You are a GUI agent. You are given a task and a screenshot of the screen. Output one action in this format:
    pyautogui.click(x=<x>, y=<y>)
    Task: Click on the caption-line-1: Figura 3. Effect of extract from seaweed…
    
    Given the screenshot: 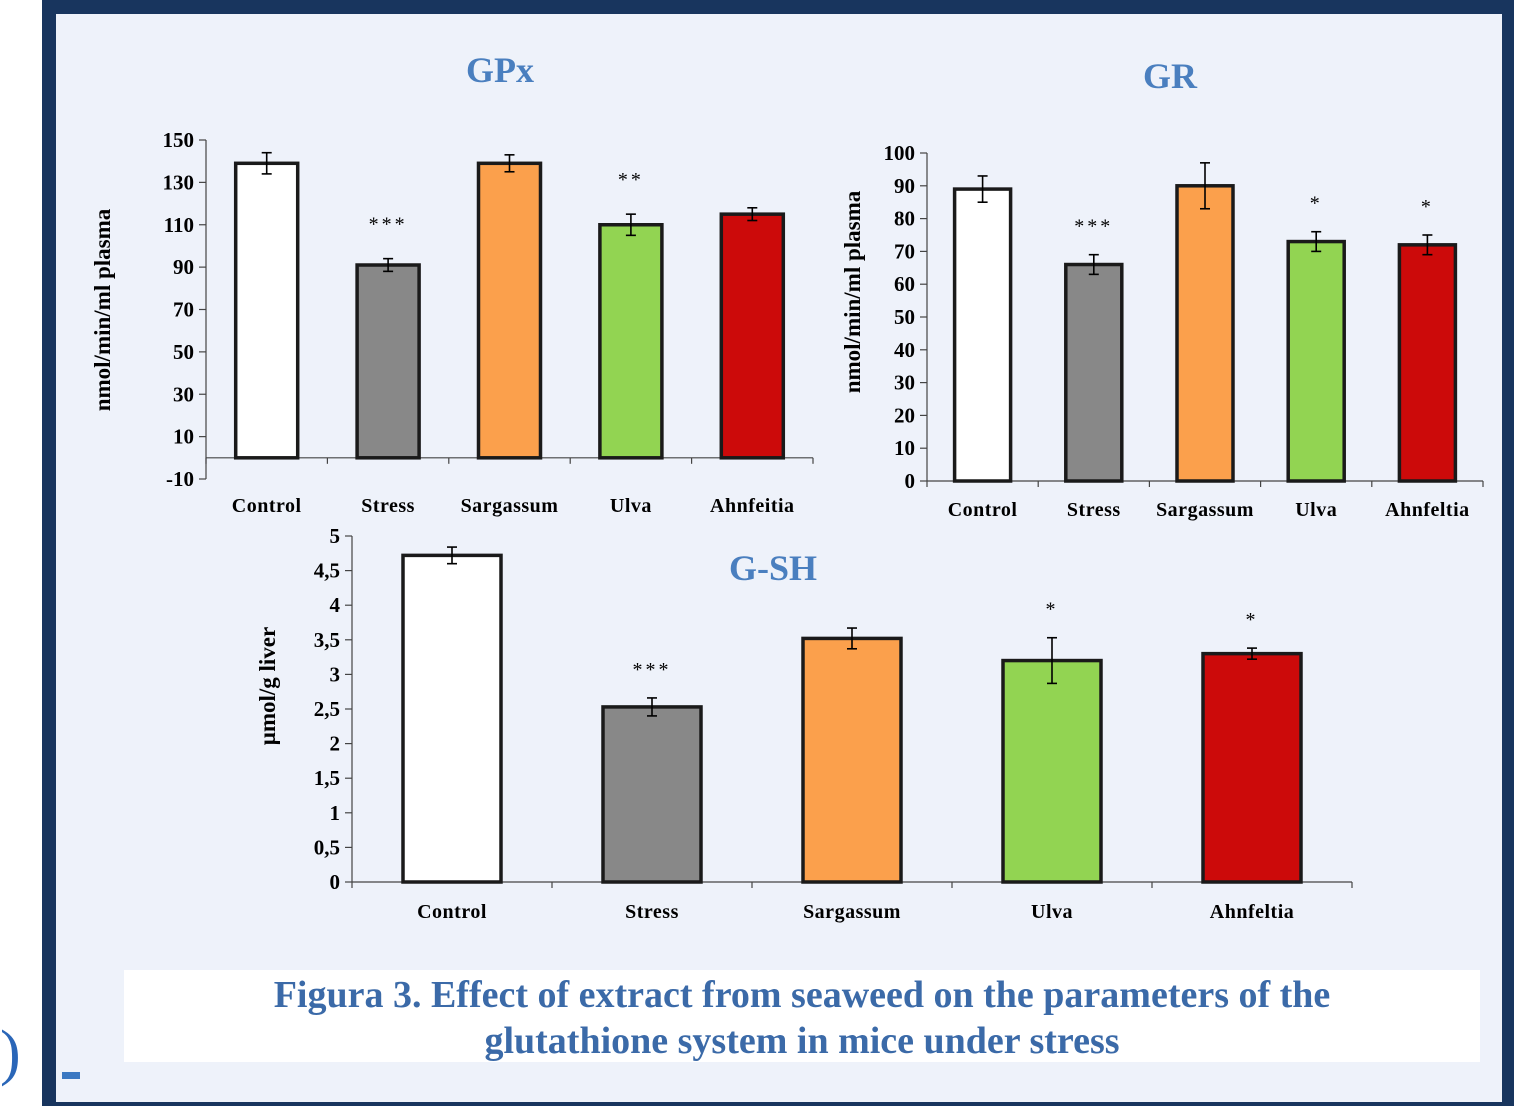 What is the action you would take?
    pyautogui.click(x=802, y=995)
    